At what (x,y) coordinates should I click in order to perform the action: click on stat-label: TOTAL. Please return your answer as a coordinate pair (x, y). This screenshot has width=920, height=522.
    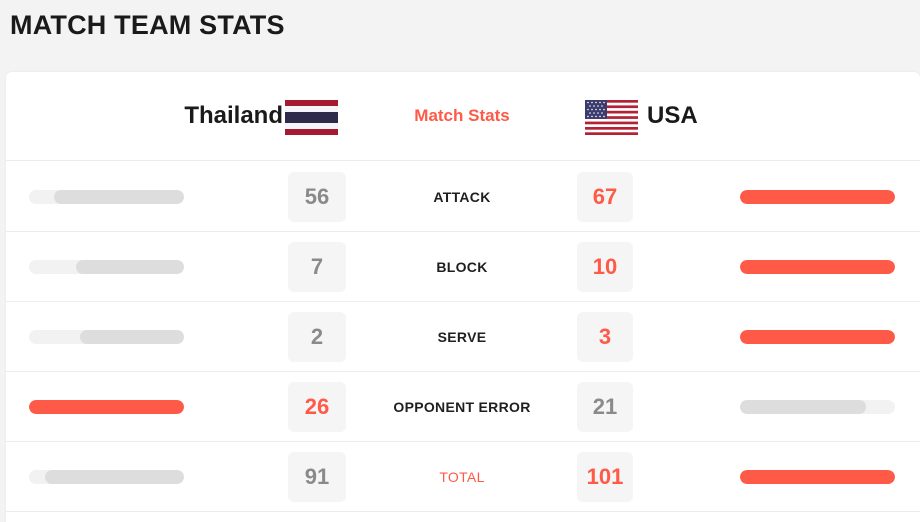
    Looking at the image, I should click on (462, 477).